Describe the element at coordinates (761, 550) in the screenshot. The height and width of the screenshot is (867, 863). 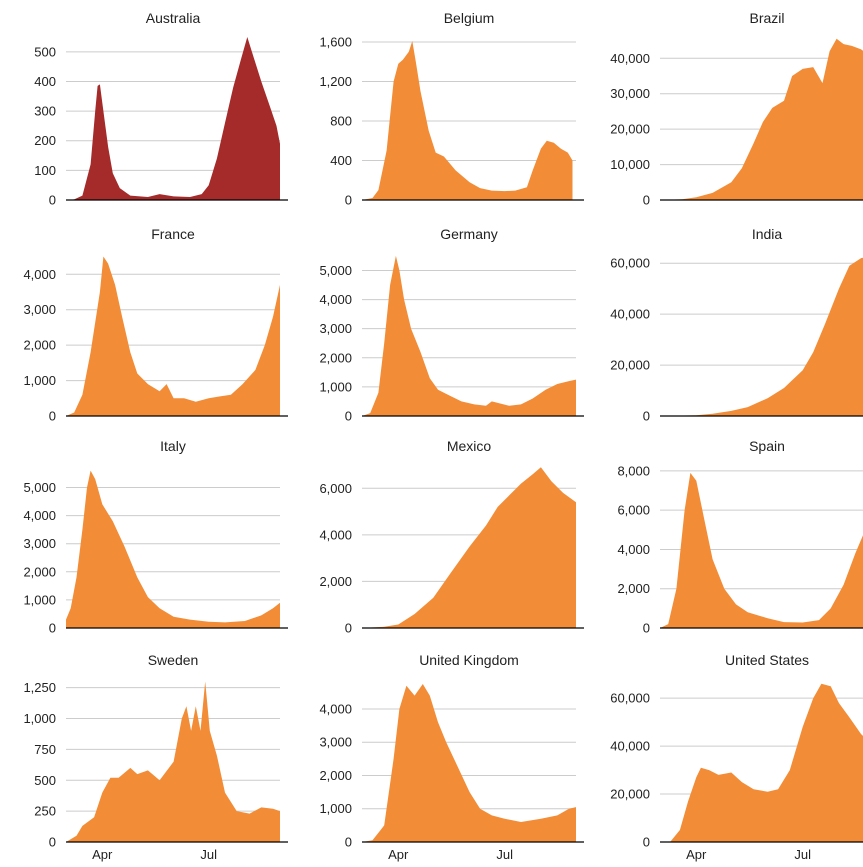
I see `series-area-spain` at that location.